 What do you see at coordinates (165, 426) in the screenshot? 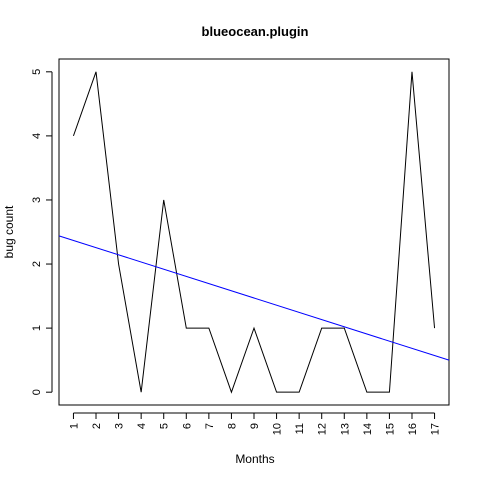
I see `x-tick-label: 5` at bounding box center [165, 426].